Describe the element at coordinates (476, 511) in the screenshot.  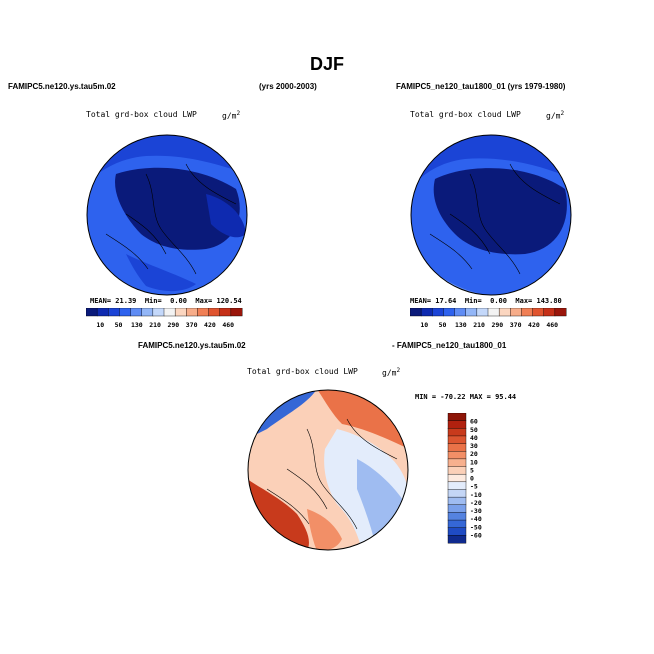
I see `colorbar-tick-label: -30` at that location.